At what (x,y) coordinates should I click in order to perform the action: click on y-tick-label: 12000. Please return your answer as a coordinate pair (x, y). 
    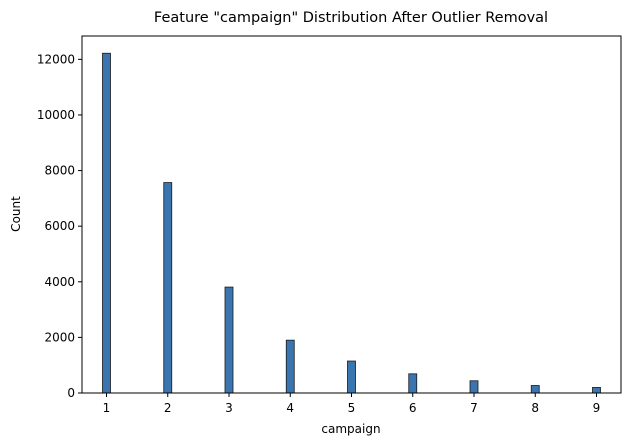
    Looking at the image, I should click on (56, 59).